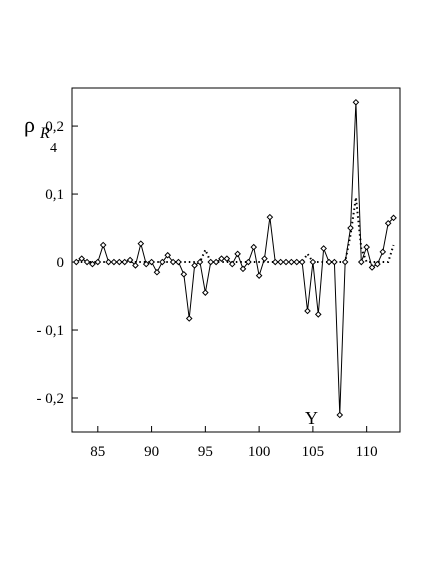  Describe the element at coordinates (97, 452) in the screenshot. I see `x-tick-label: 85` at that location.